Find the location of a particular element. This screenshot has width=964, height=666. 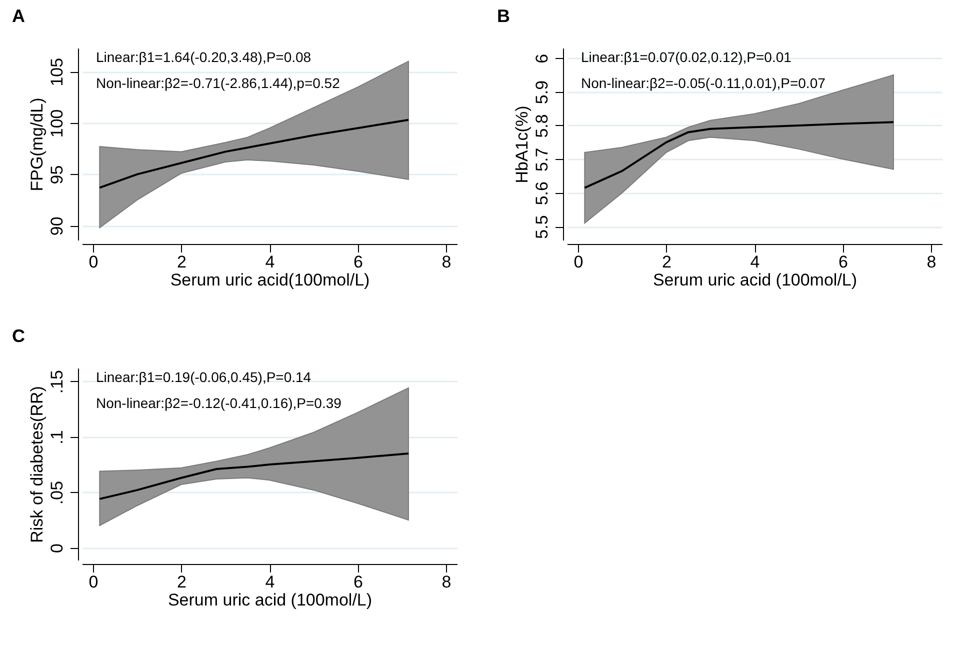

y-axis-title: FPG(mg/dL) is located at coordinates (37, 145).